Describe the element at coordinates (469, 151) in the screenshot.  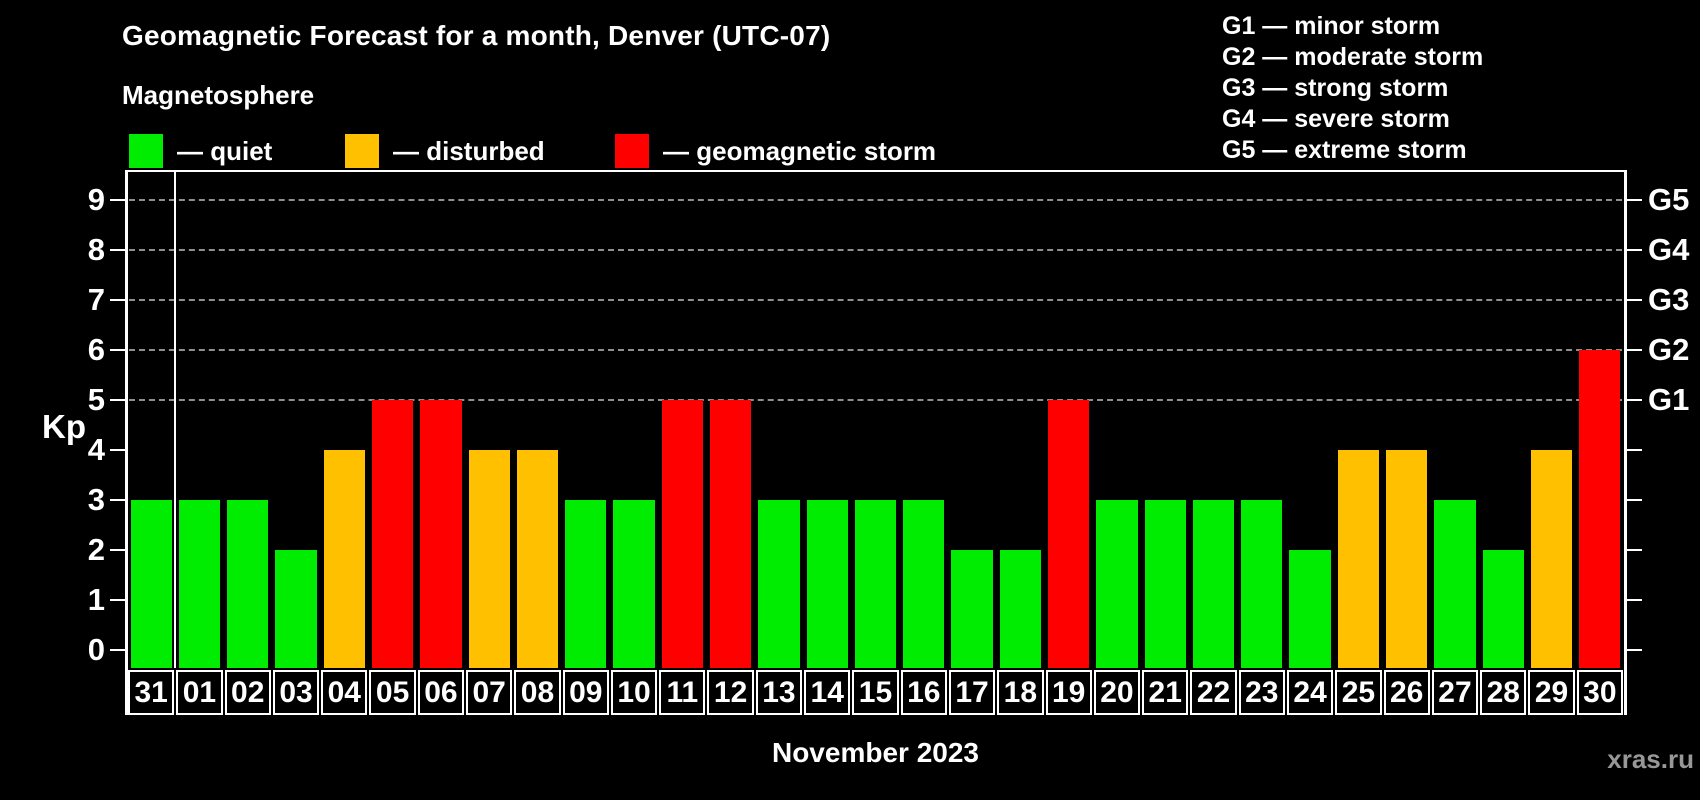
I see `legend-disturbed-label: — disturbed` at that location.